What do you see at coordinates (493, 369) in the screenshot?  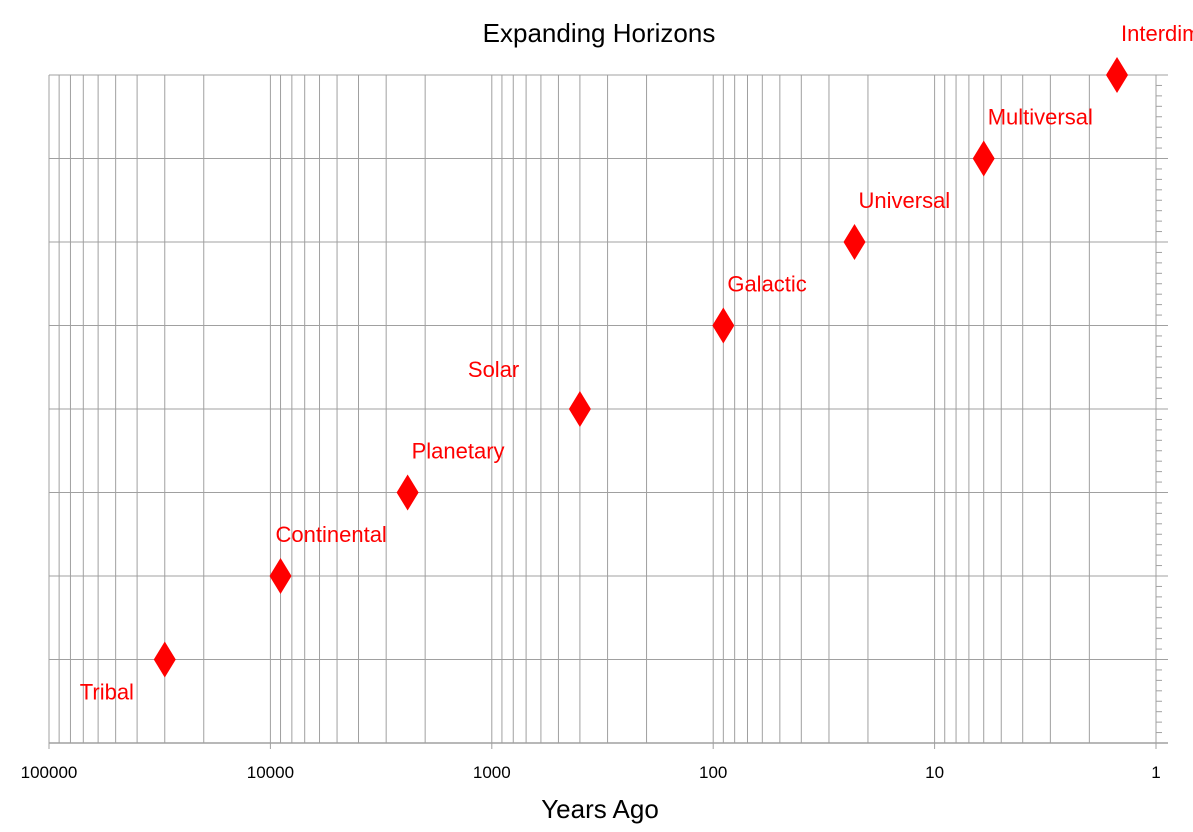 I see `point-label: Solar` at bounding box center [493, 369].